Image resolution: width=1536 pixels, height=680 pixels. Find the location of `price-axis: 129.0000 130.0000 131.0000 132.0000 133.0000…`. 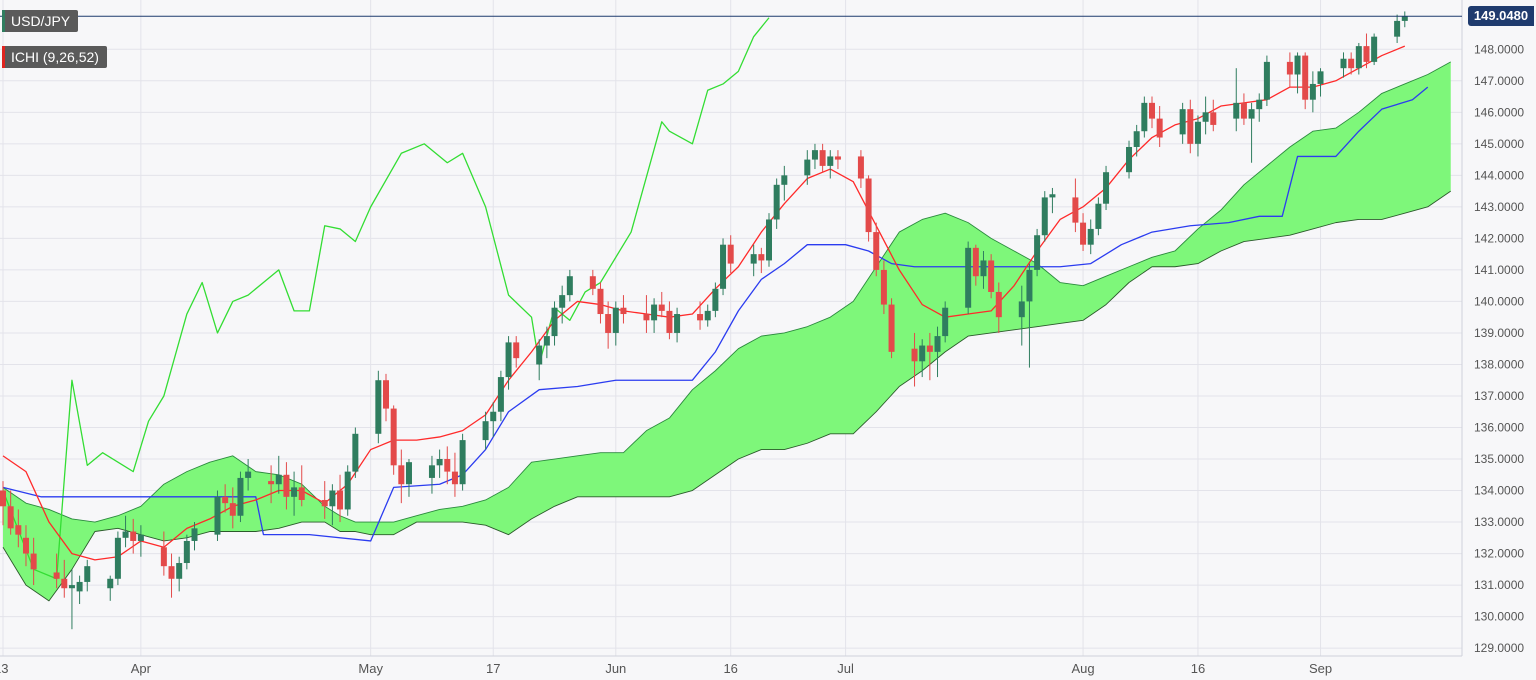

price-axis: 129.0000 130.0000 131.0000 132.0000 133.0000… is located at coordinates (1499, 348).